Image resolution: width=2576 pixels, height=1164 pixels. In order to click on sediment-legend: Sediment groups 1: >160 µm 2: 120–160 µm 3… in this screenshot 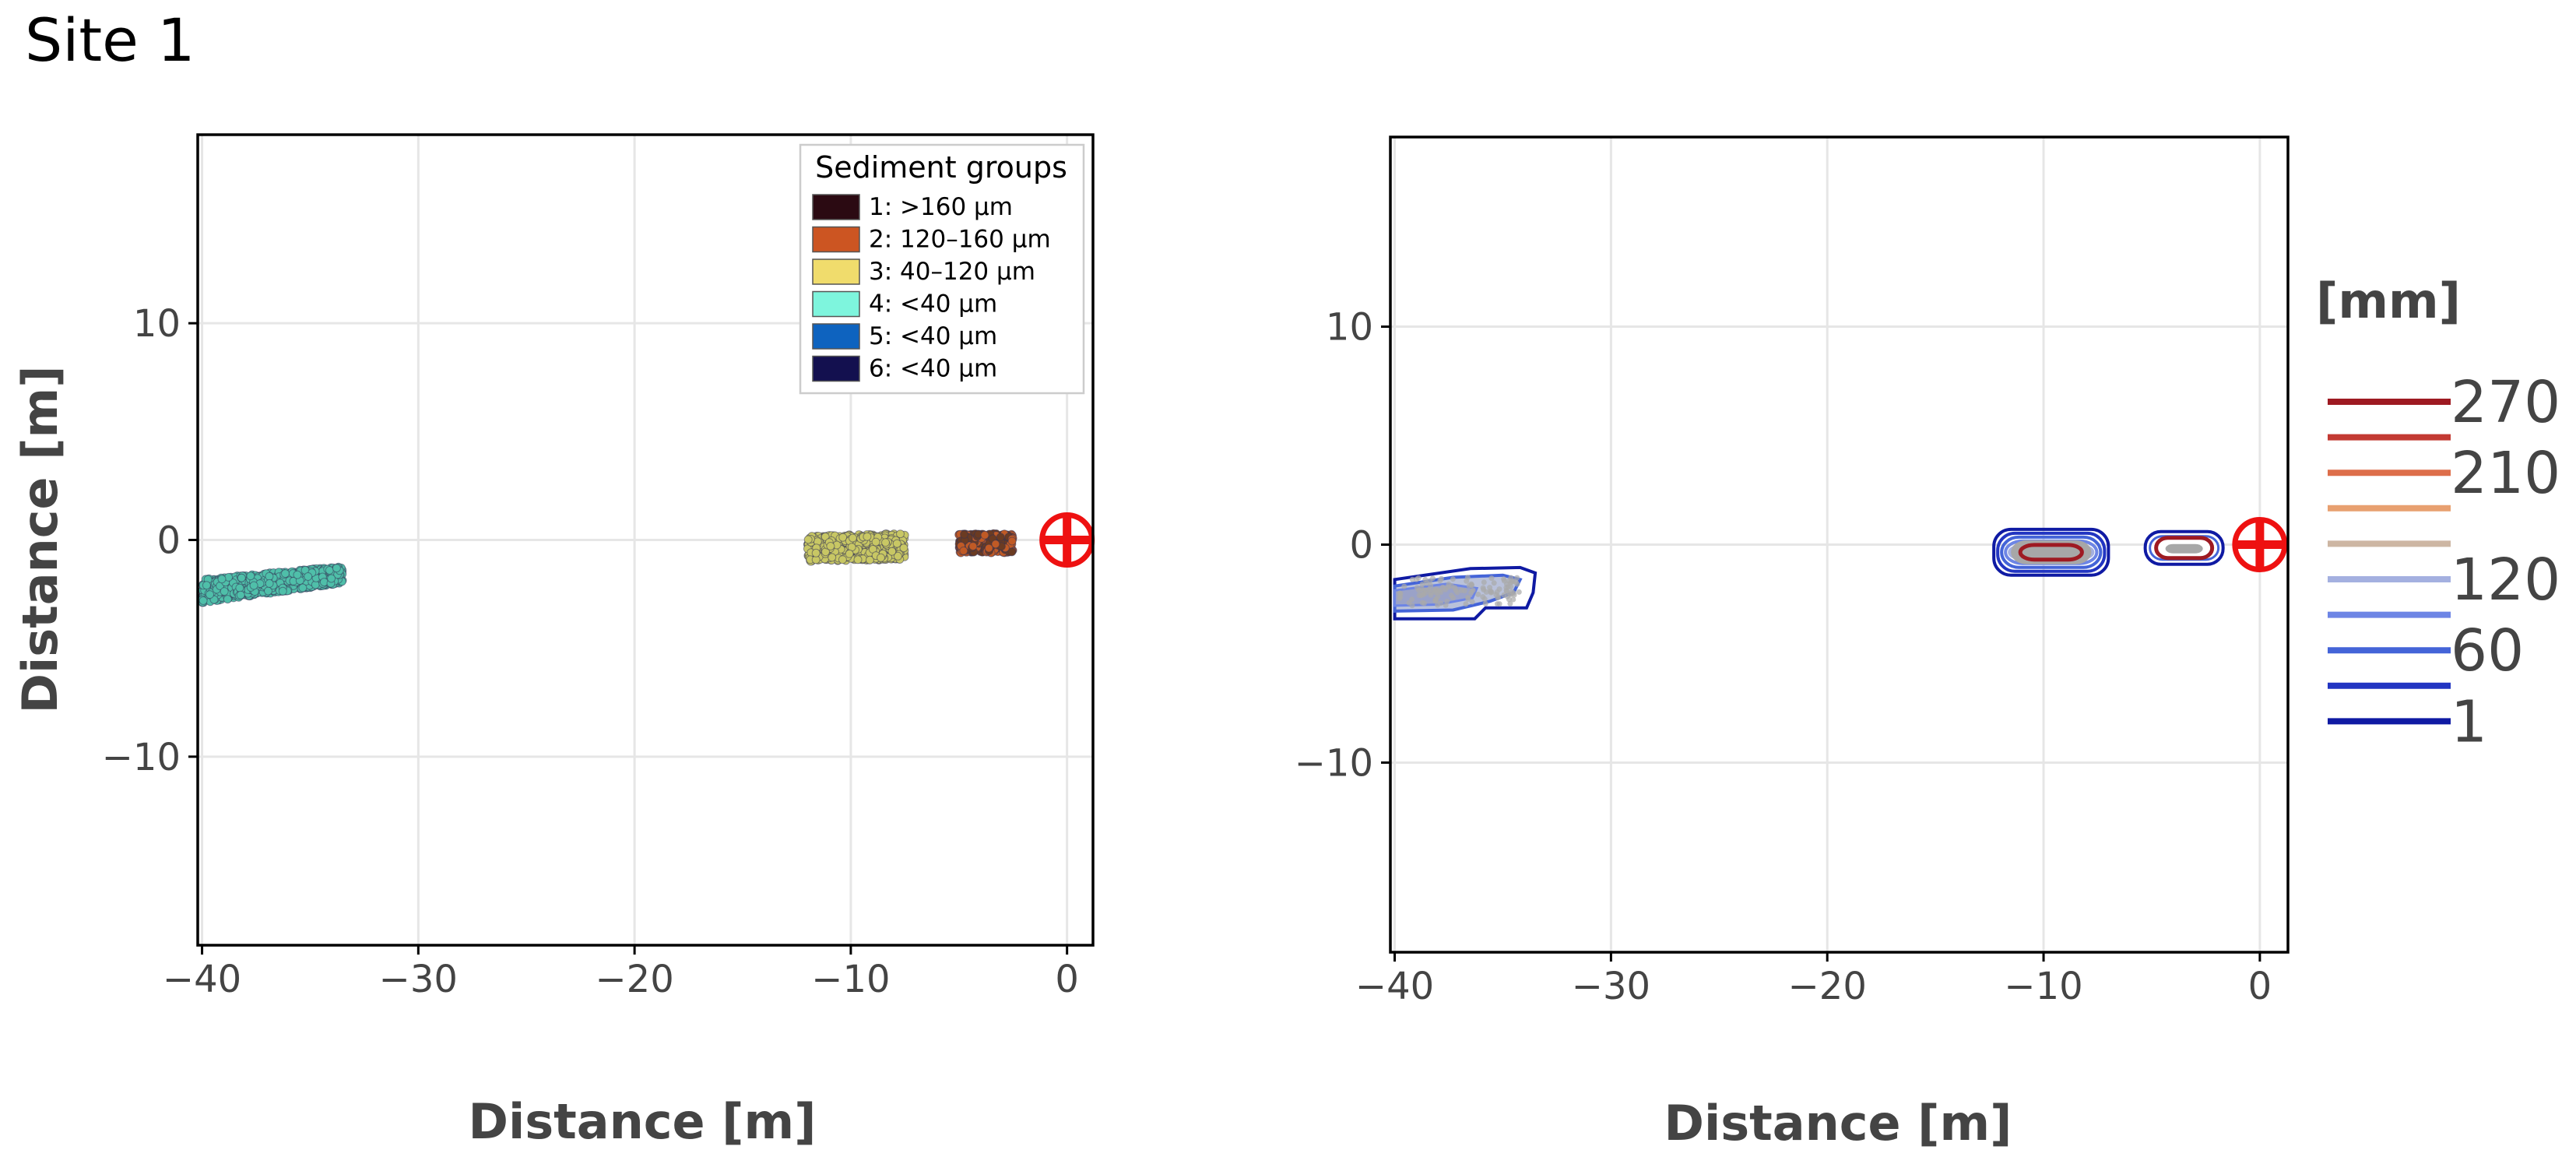, I will do `click(942, 269)`.